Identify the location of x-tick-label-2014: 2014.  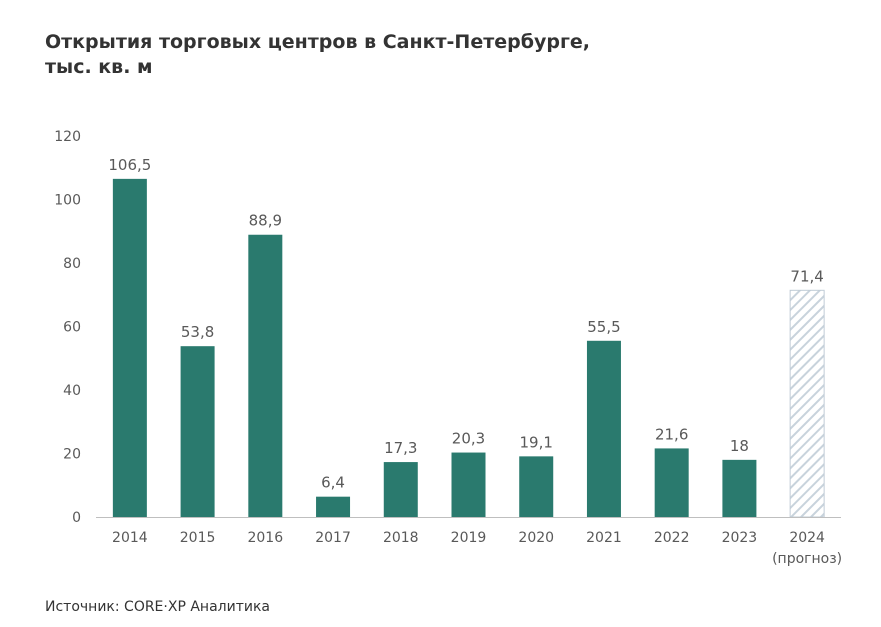
(130, 538).